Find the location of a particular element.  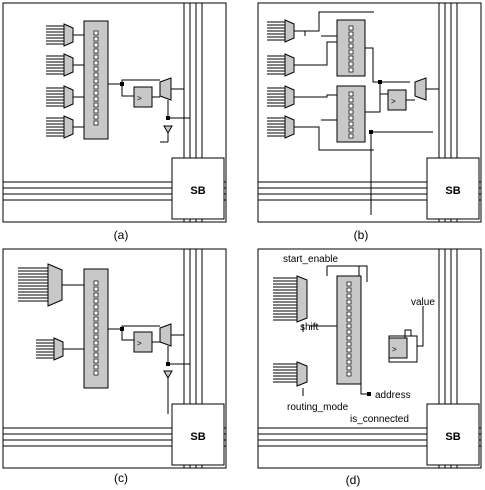

caption-d: (d) is located at coordinates (353, 480).